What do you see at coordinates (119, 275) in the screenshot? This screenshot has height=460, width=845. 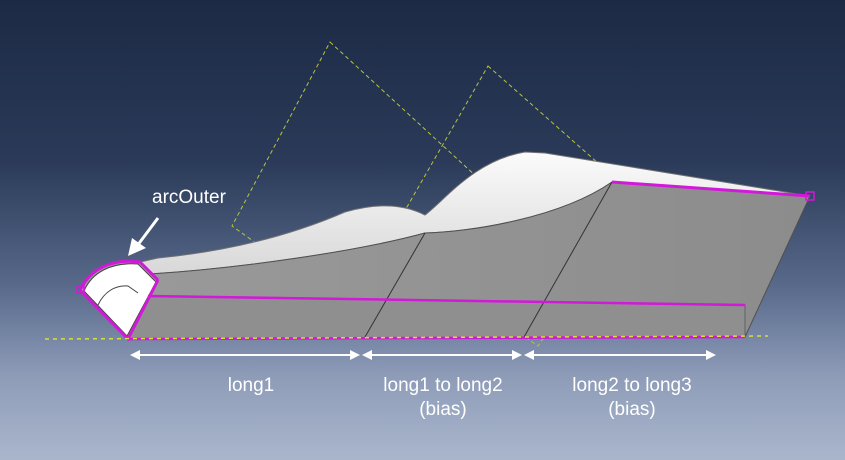 I see `arc-outer-edge` at bounding box center [119, 275].